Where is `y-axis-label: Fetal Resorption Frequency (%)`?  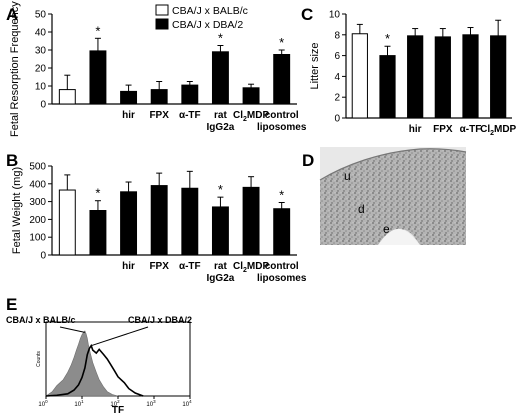
y-axis-label: Fetal Resorption Frequency (%) is located at coordinates (15, 68).